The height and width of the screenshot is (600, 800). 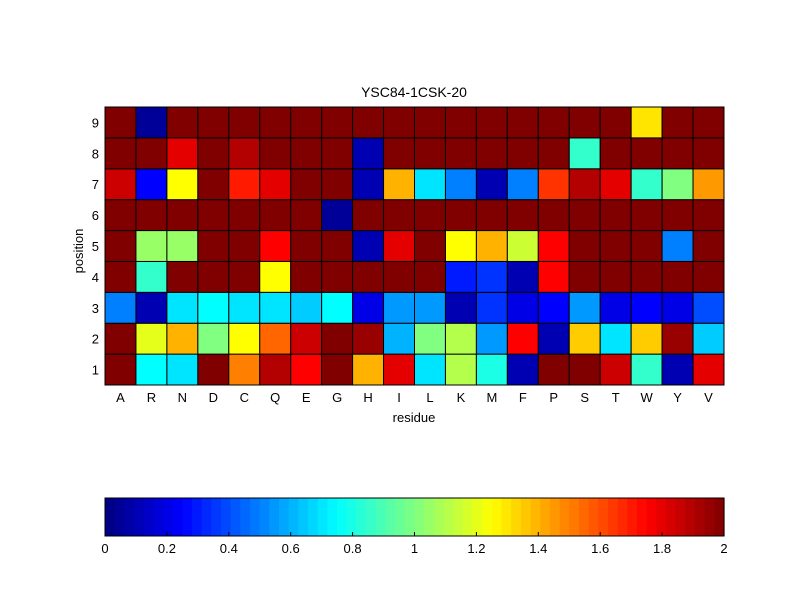 I want to click on y-tick-label-4: 4, so click(x=95, y=277).